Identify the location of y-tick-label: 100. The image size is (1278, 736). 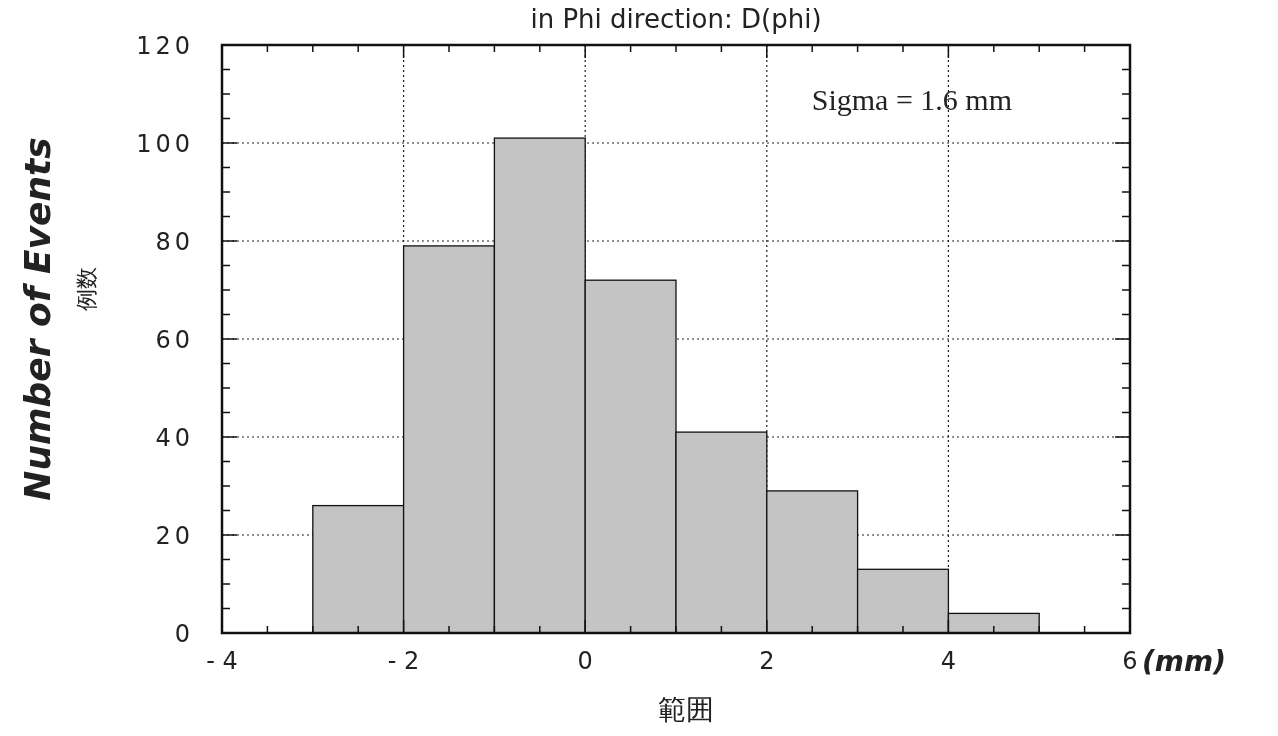
(165, 144).